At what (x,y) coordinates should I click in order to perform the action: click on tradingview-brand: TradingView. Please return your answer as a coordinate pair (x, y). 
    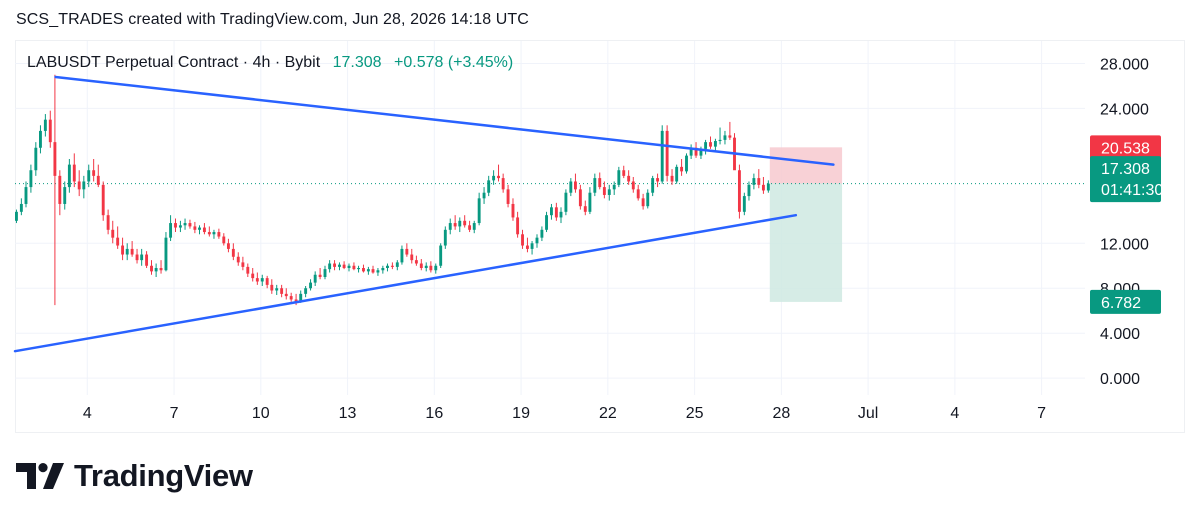
    Looking at the image, I should click on (134, 476).